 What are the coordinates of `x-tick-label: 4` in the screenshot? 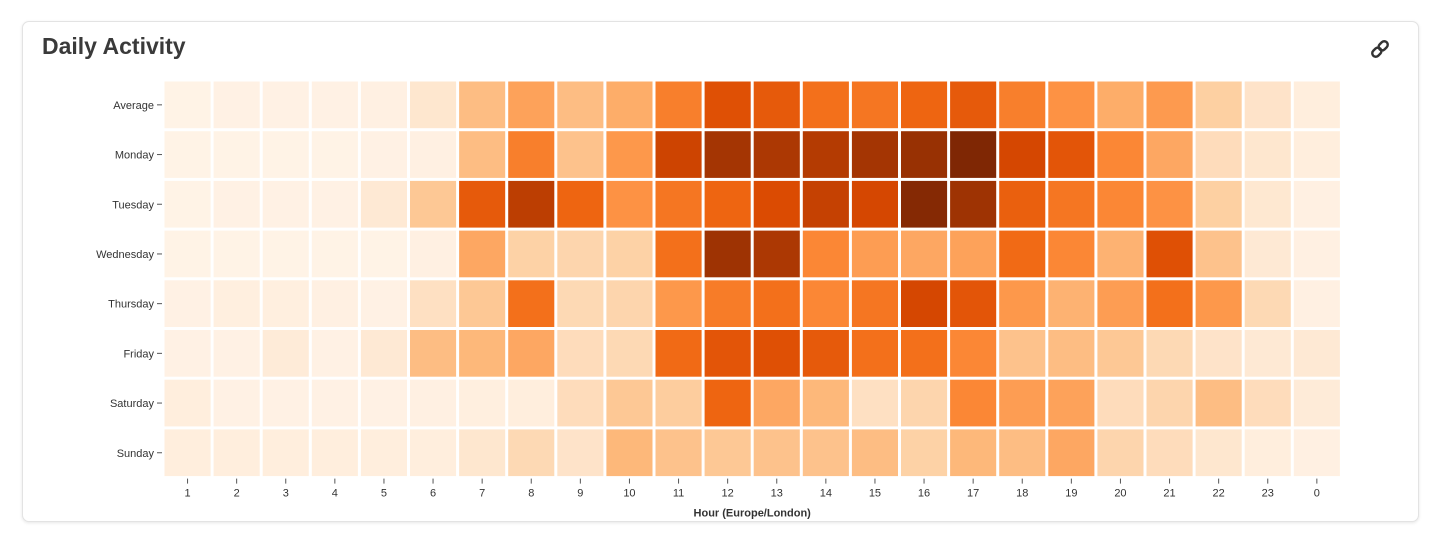 It's located at (335, 494).